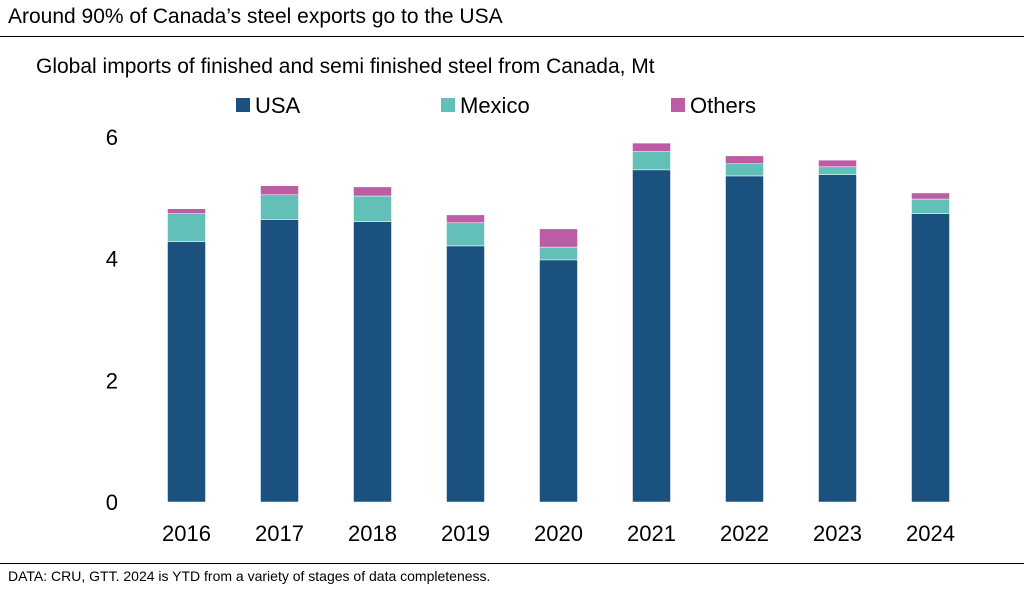 The height and width of the screenshot is (591, 1024). Describe the element at coordinates (744, 339) in the screenshot. I see `bar-usa-2022` at that location.